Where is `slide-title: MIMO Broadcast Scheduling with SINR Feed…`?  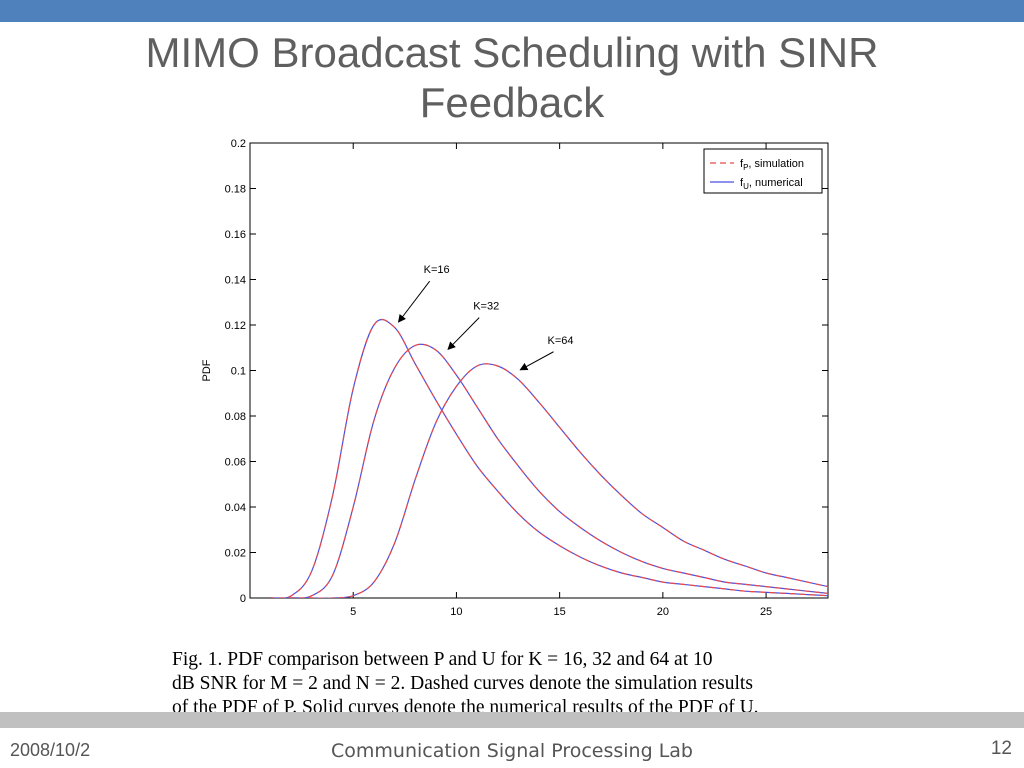
slide-title: MIMO Broadcast Scheduling with SINR Feed… is located at coordinates (512, 78).